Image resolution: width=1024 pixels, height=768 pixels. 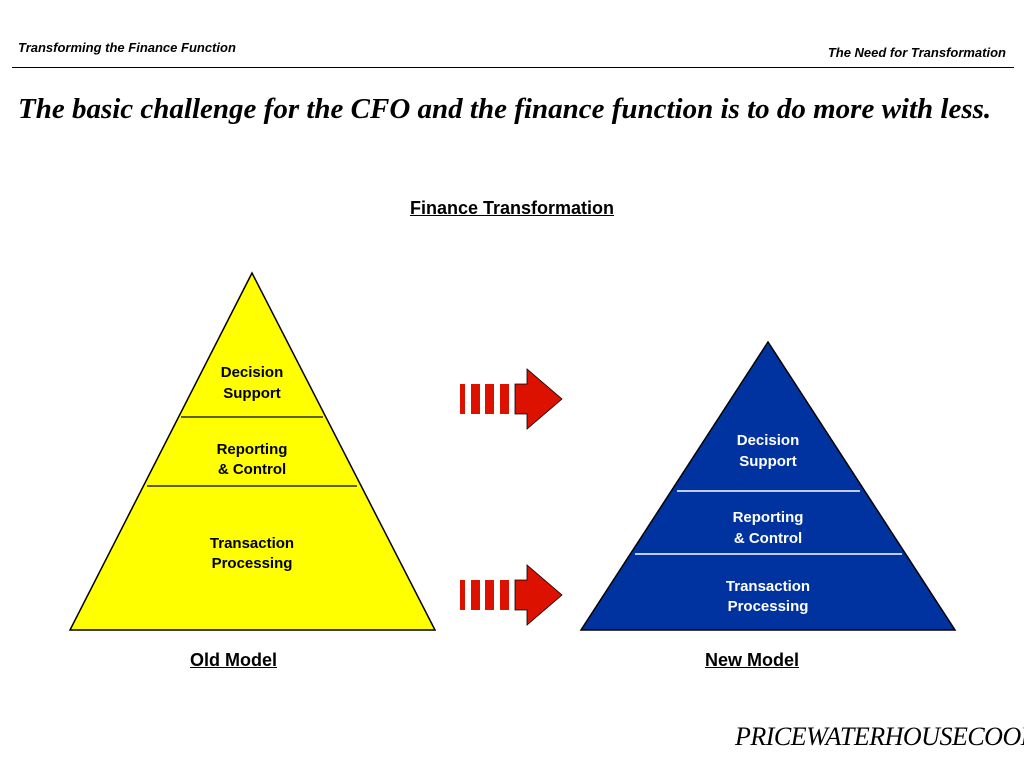 What do you see at coordinates (768, 606) in the screenshot?
I see `new-layer-transaction-line2: Processing` at bounding box center [768, 606].